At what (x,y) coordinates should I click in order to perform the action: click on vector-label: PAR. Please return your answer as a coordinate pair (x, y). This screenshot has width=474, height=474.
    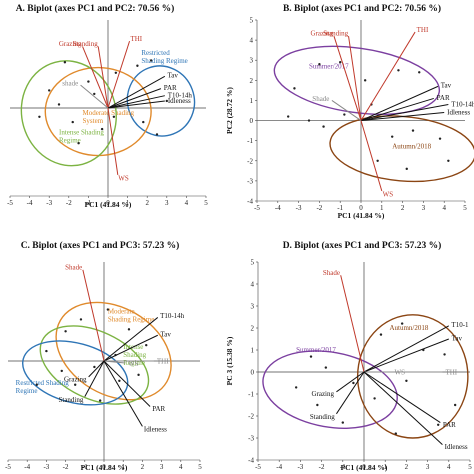
    Looking at the image, I should click on (449, 425).